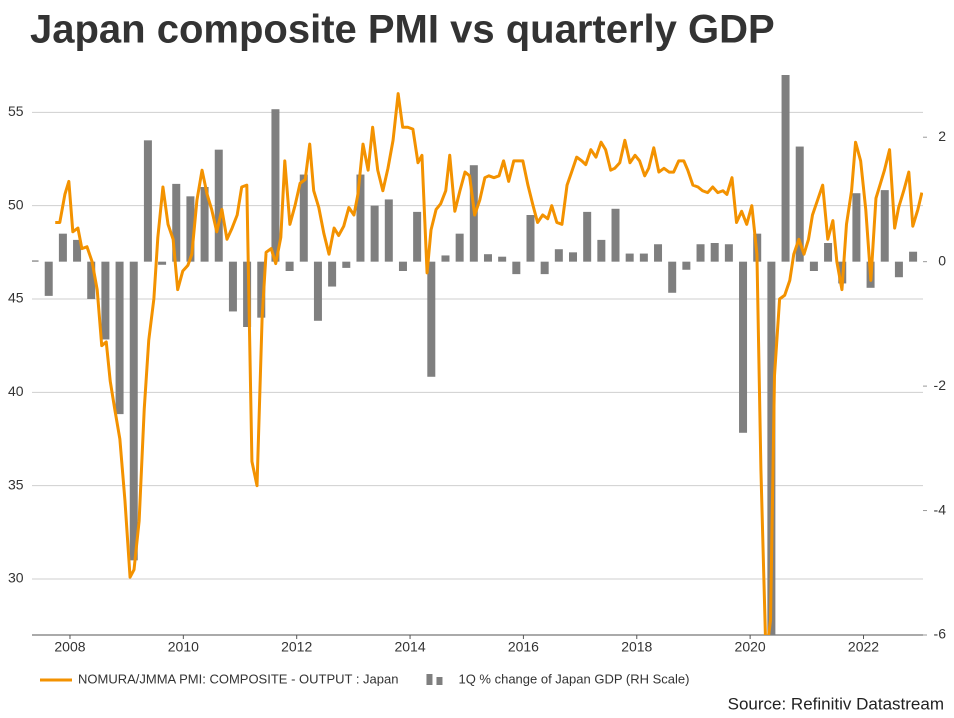 Image resolution: width=954 pixels, height=718 pixels. I want to click on y-tick-label: 40, so click(16, 391).